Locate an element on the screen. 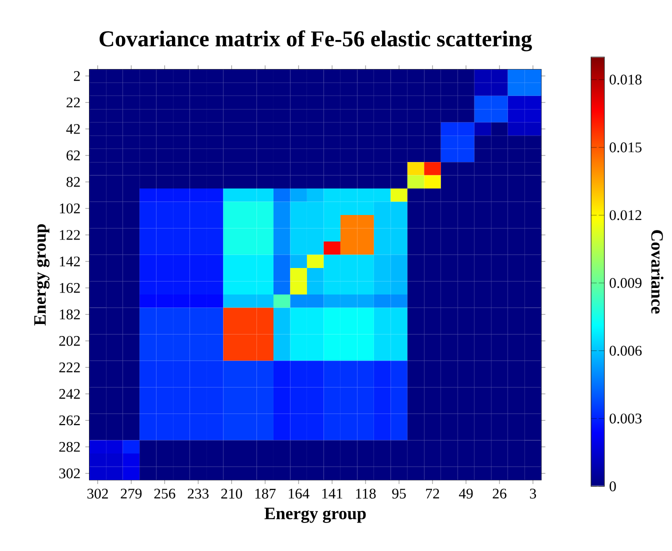  y-tick-label: 2 is located at coordinates (77, 76).